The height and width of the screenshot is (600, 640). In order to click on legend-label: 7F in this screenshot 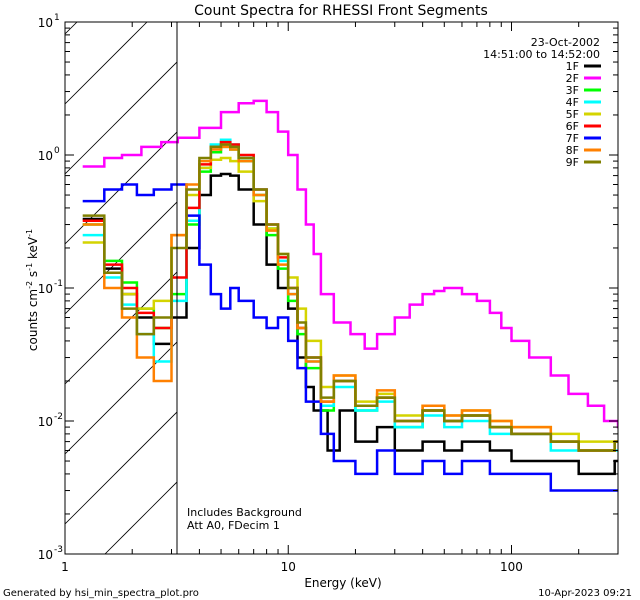, I will do `click(572, 138)`.